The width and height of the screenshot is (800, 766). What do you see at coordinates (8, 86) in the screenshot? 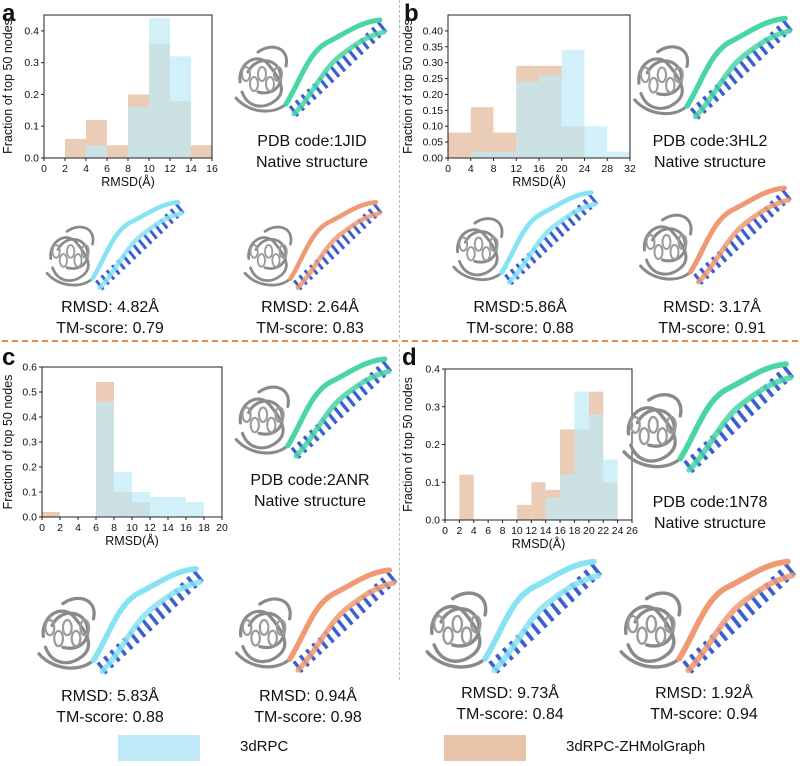
I see `y-axis-label: Fraction of top 50 nodes` at bounding box center [8, 86].